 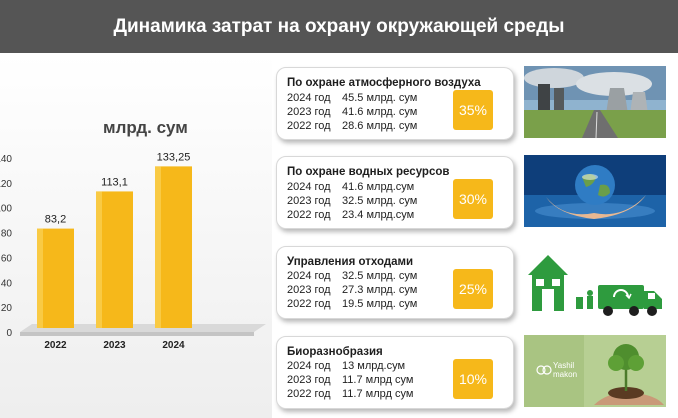 I want to click on card-row: 2022 год 11.7 млрд сум, so click(x=350, y=394).